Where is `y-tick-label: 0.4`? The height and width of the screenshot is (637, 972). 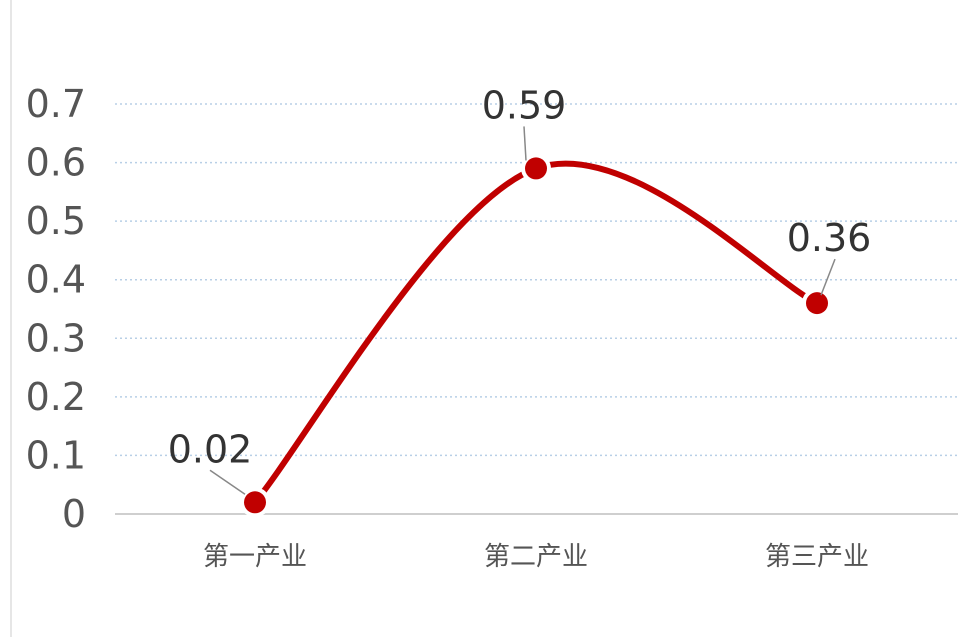
y-tick-label: 0.4 is located at coordinates (56, 280).